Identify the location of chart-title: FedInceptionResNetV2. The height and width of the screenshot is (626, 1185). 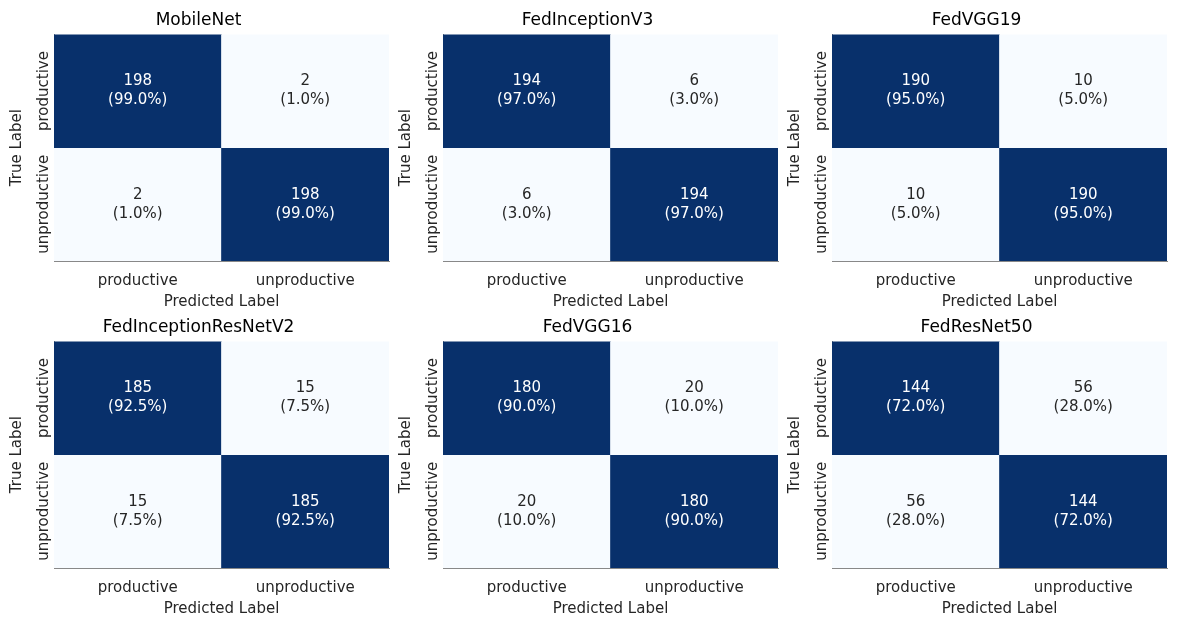
(198, 325).